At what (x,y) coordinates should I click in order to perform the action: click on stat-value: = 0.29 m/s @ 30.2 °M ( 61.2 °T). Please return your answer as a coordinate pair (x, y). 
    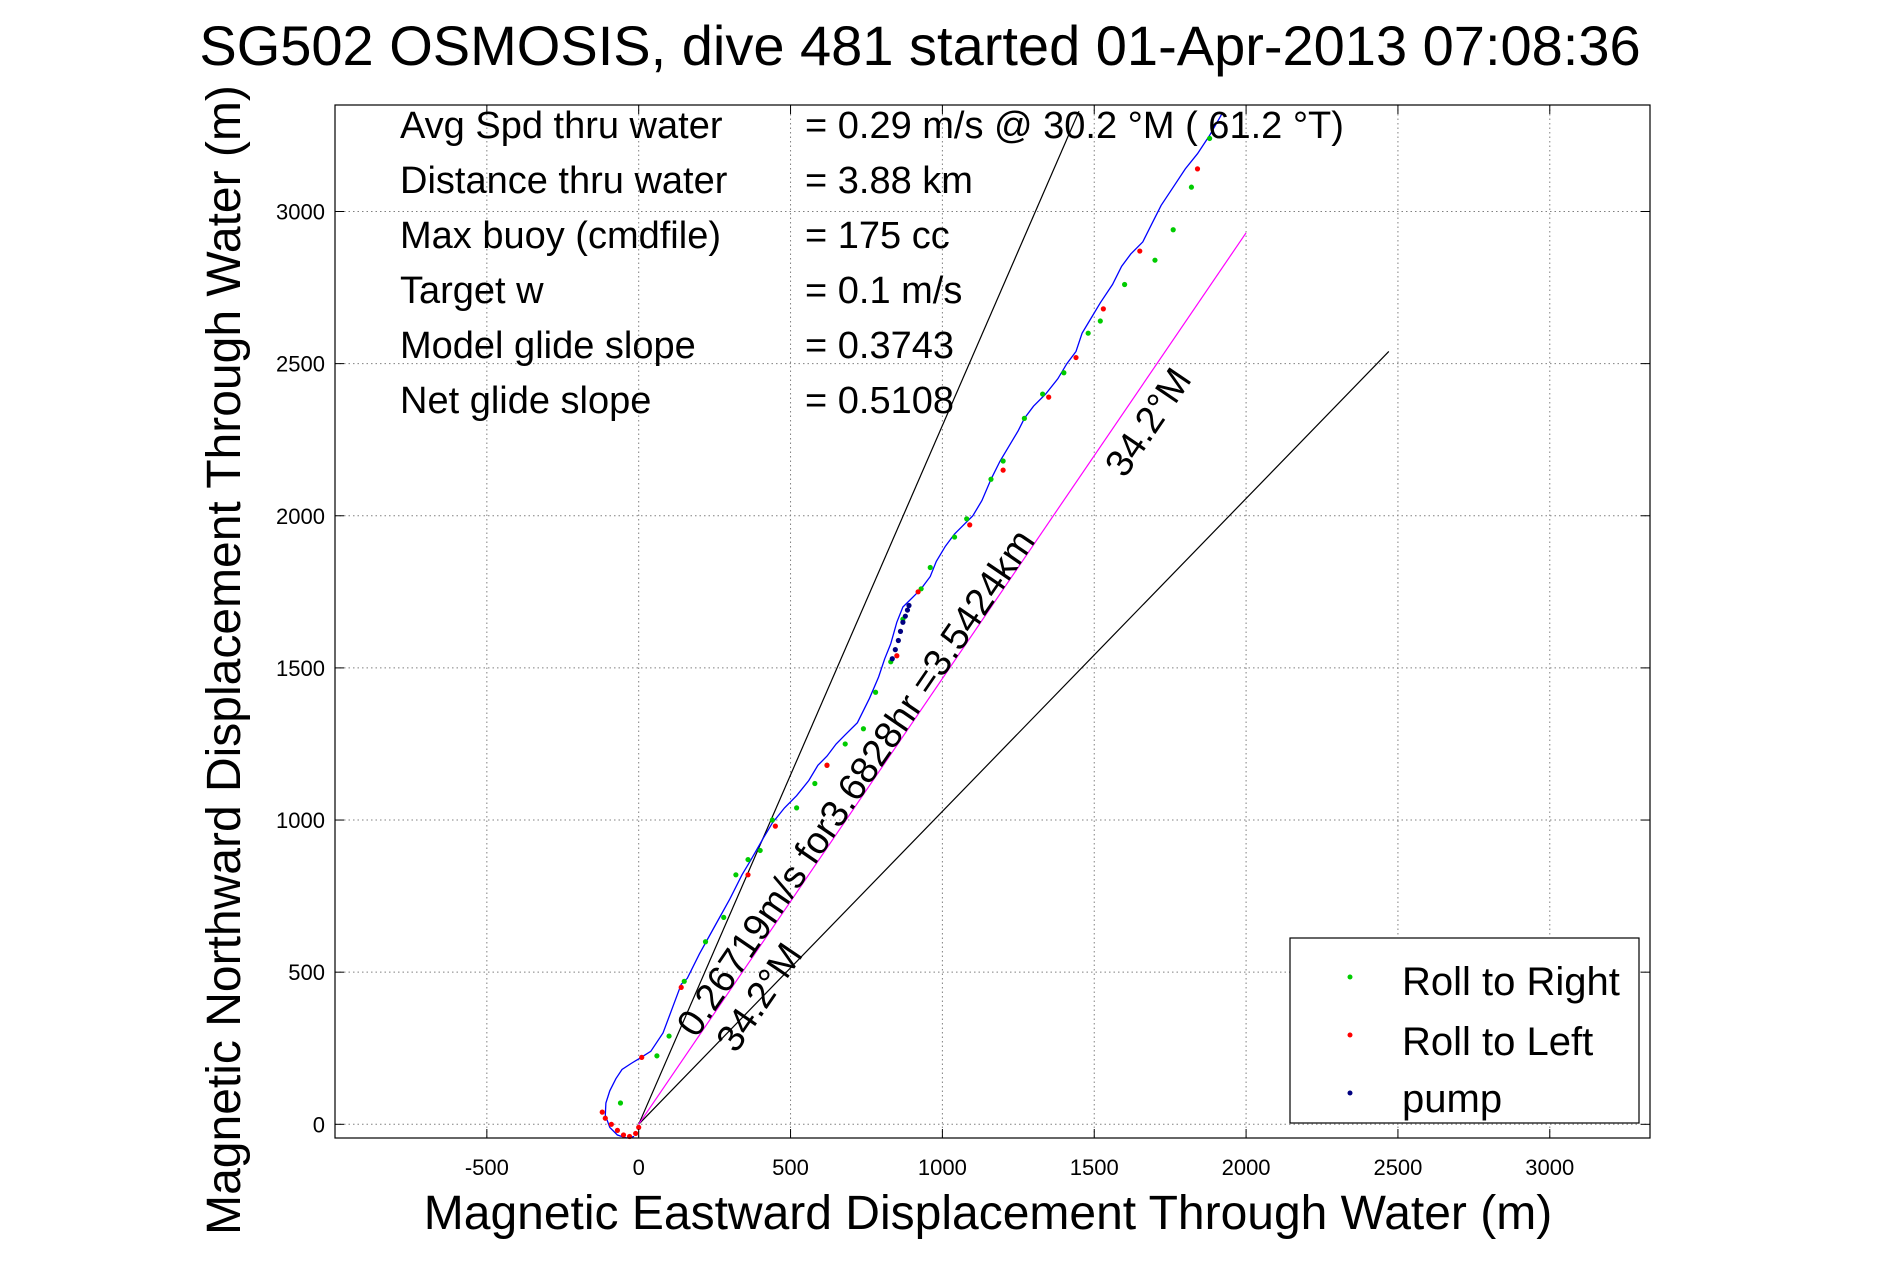
    Looking at the image, I should click on (1074, 126).